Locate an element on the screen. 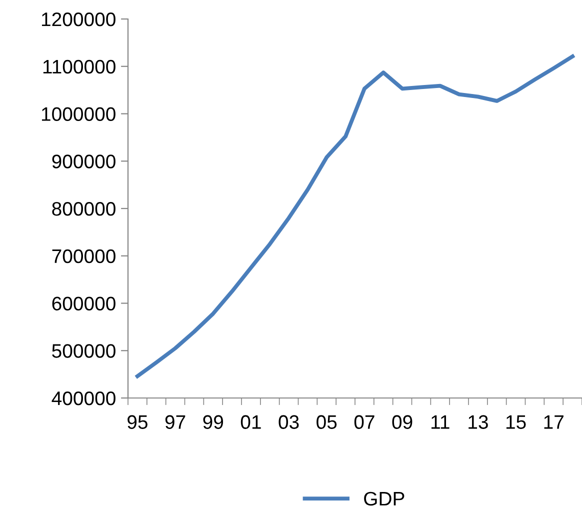 The width and height of the screenshot is (582, 522). x-tick-label: 05 is located at coordinates (326, 422).